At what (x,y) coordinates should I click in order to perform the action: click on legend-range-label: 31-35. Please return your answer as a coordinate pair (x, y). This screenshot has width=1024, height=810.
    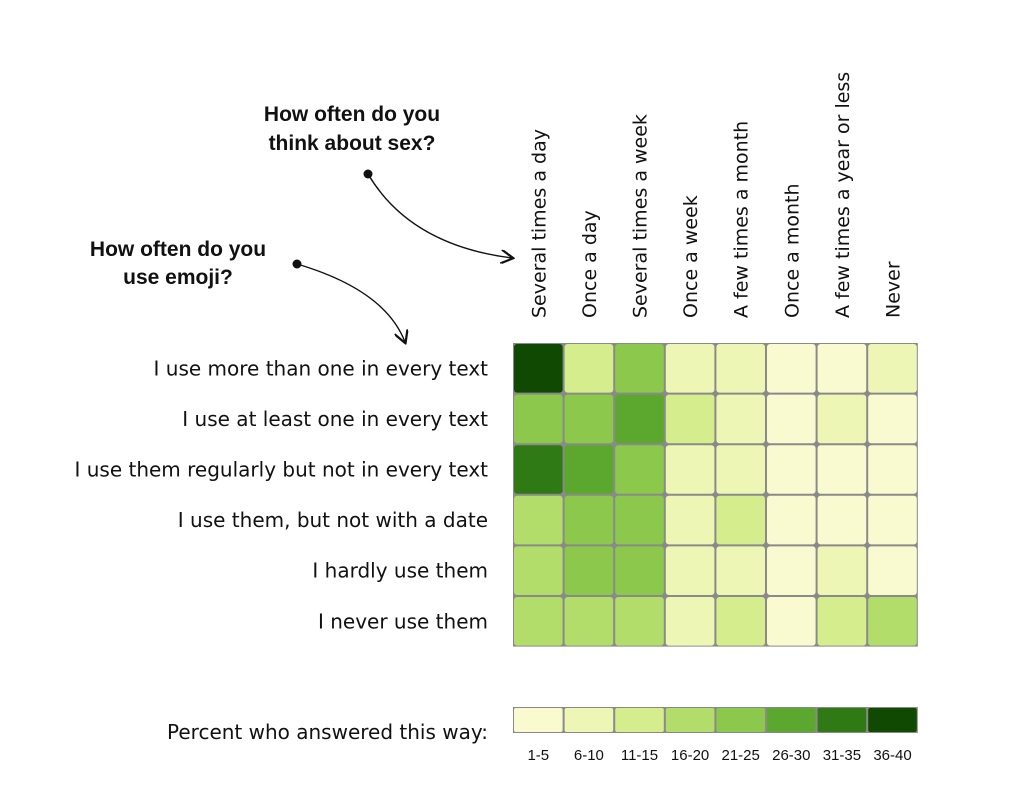
    Looking at the image, I should click on (842, 755).